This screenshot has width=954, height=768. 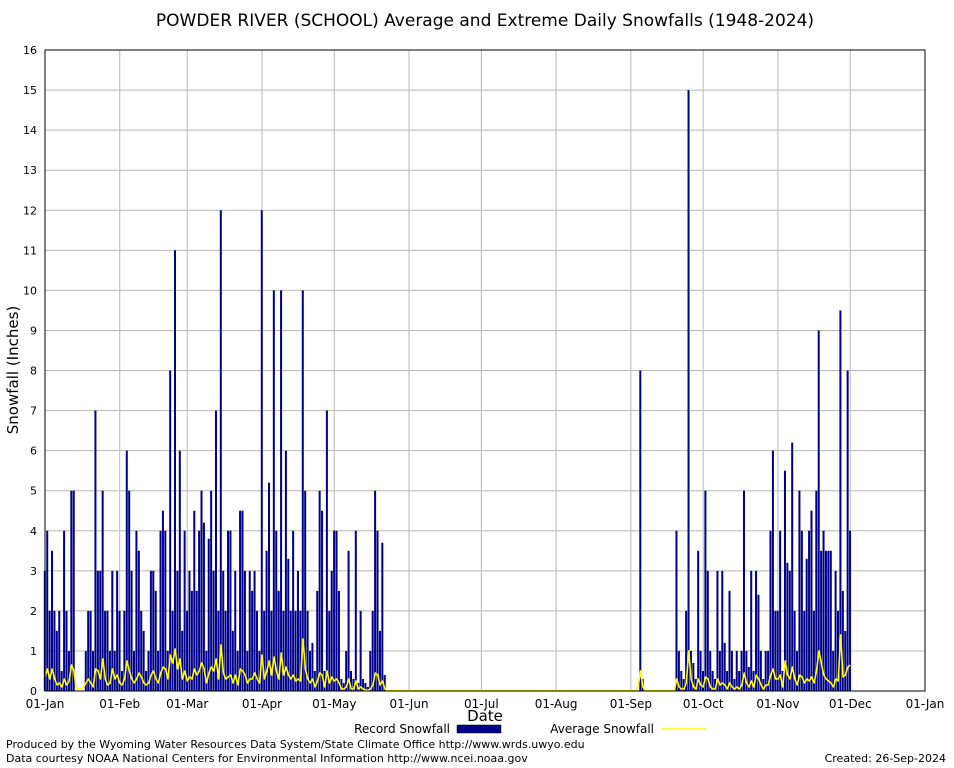 What do you see at coordinates (262, 704) in the screenshot?
I see `x-tick-label: 01-Apr` at bounding box center [262, 704].